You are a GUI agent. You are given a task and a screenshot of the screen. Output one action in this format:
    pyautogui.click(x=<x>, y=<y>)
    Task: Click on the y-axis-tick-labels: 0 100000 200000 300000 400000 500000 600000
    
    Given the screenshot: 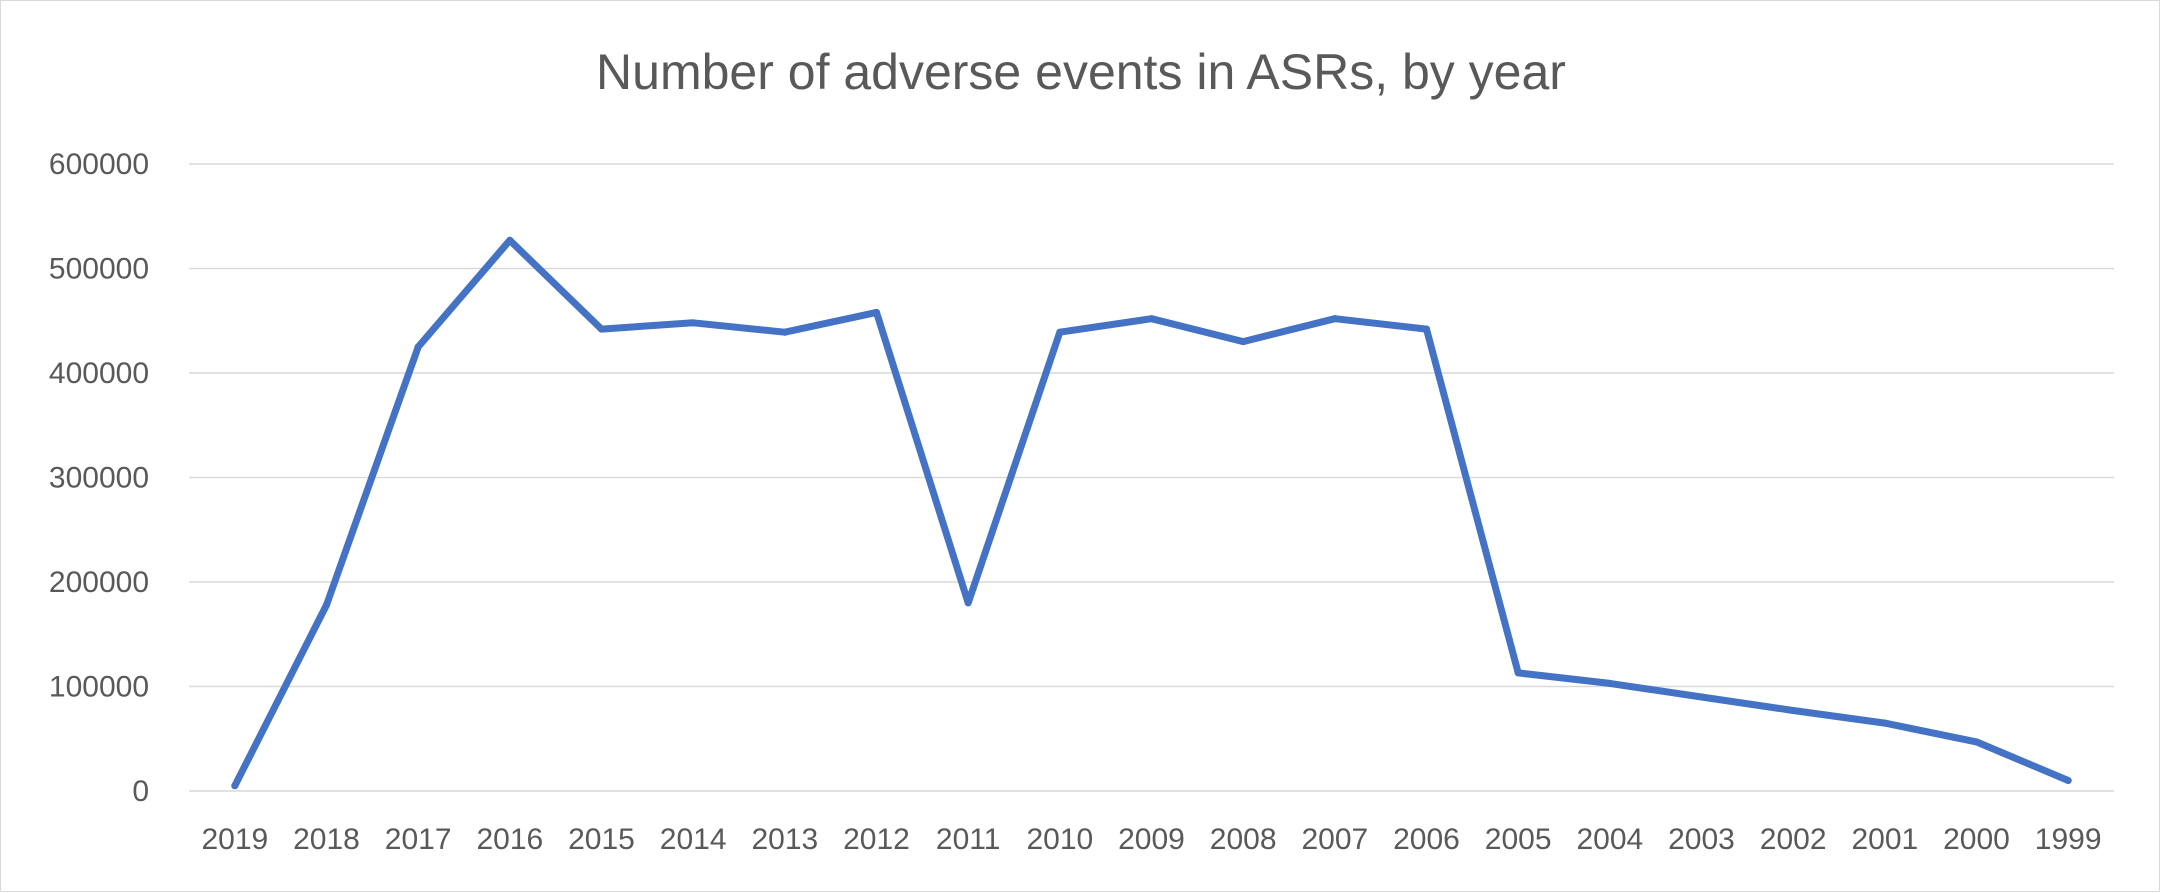 What is the action you would take?
    pyautogui.click(x=99, y=478)
    